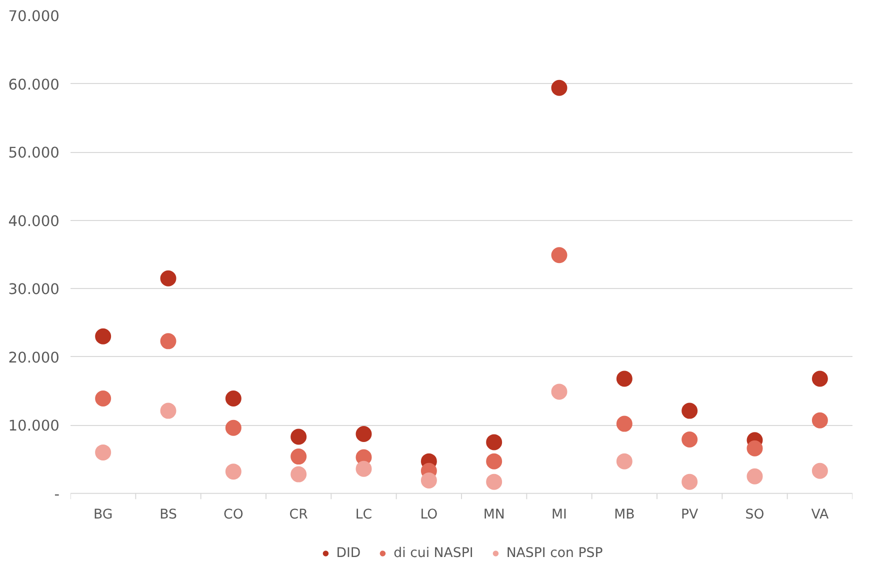 The width and height of the screenshot is (872, 572). I want to click on y-tick-label: 30.000, so click(34, 289).